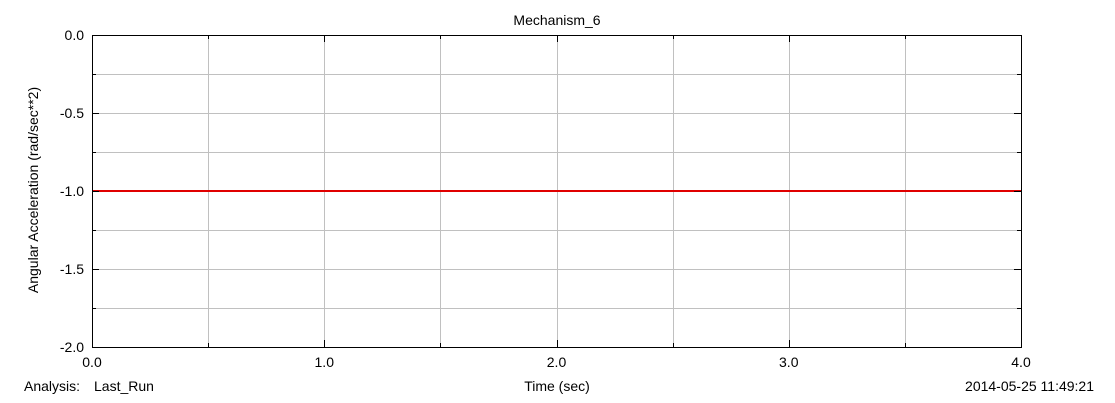 The height and width of the screenshot is (403, 1115). Describe the element at coordinates (1021, 362) in the screenshot. I see `x-tick-label: 4.0` at that location.